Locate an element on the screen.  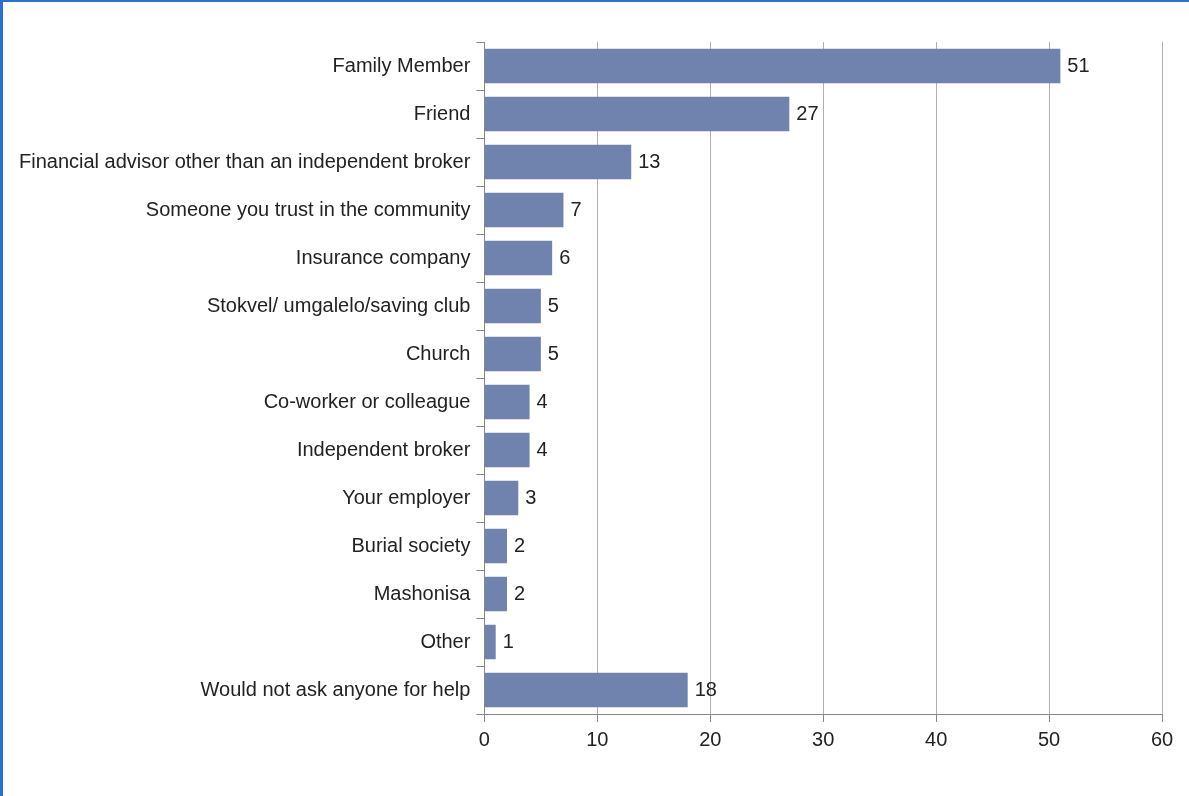
y-tick-label: Church is located at coordinates (438, 352).